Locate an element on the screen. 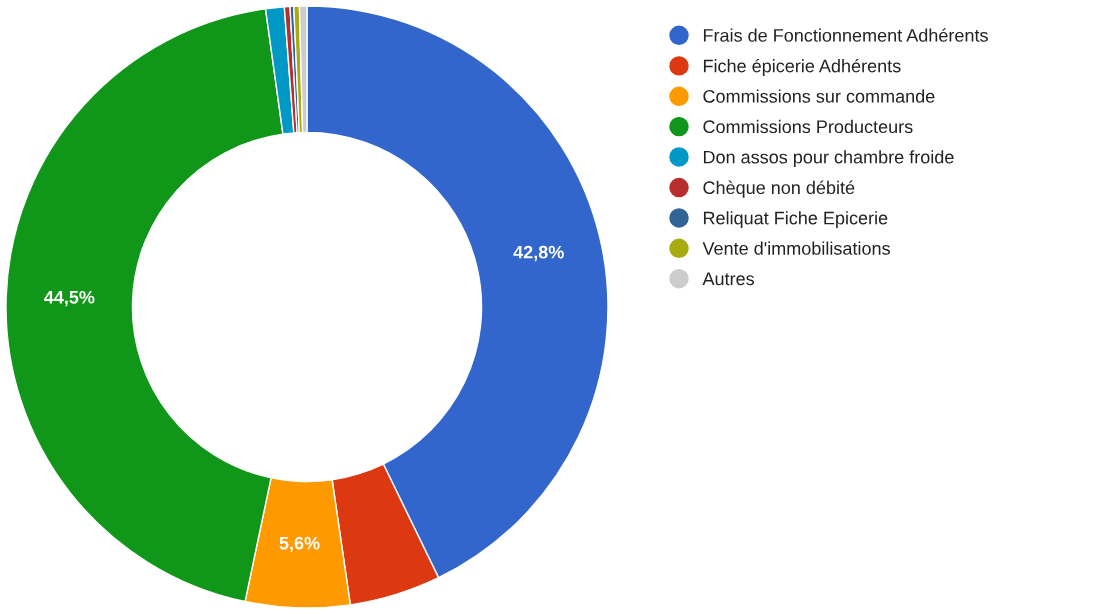 The image size is (1101, 614). data-label: 5,6% is located at coordinates (299, 544).